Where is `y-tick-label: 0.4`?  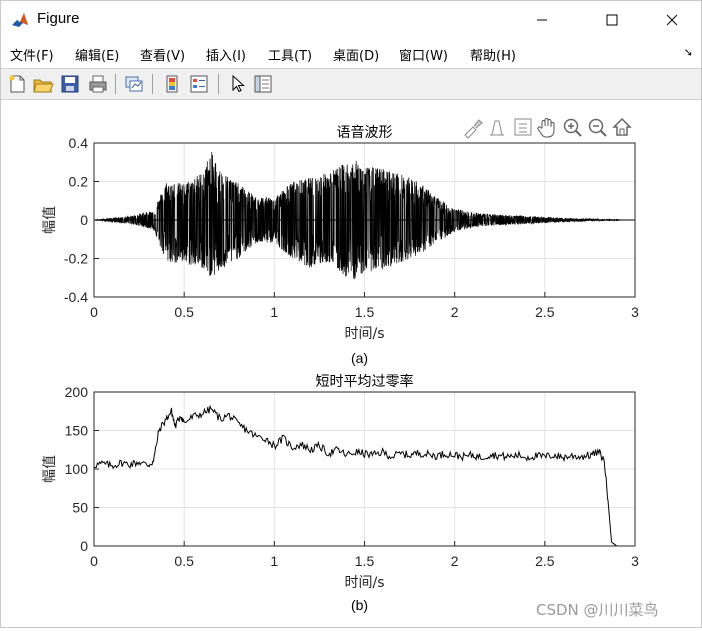 y-tick-label: 0.4 is located at coordinates (79, 143).